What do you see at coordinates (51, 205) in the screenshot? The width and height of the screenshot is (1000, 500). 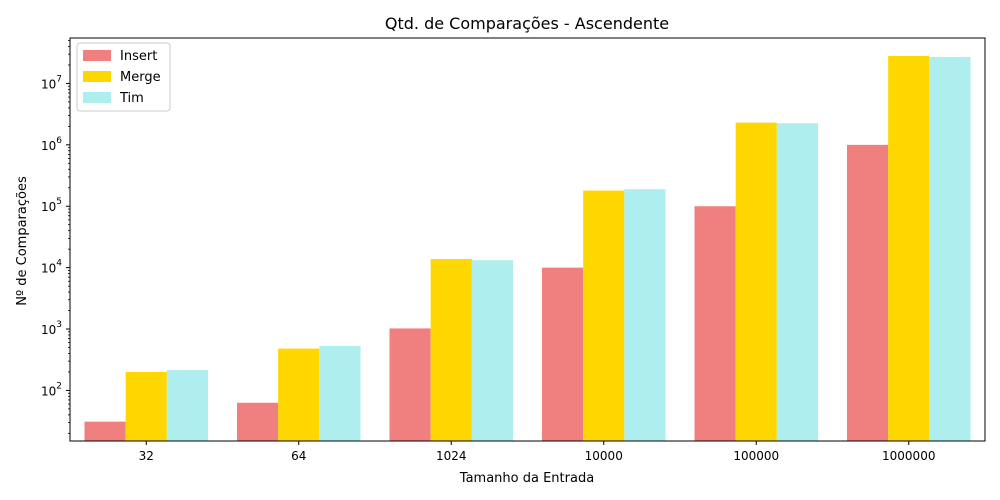 I see `y-tick-label: 10⁵` at bounding box center [51, 205].